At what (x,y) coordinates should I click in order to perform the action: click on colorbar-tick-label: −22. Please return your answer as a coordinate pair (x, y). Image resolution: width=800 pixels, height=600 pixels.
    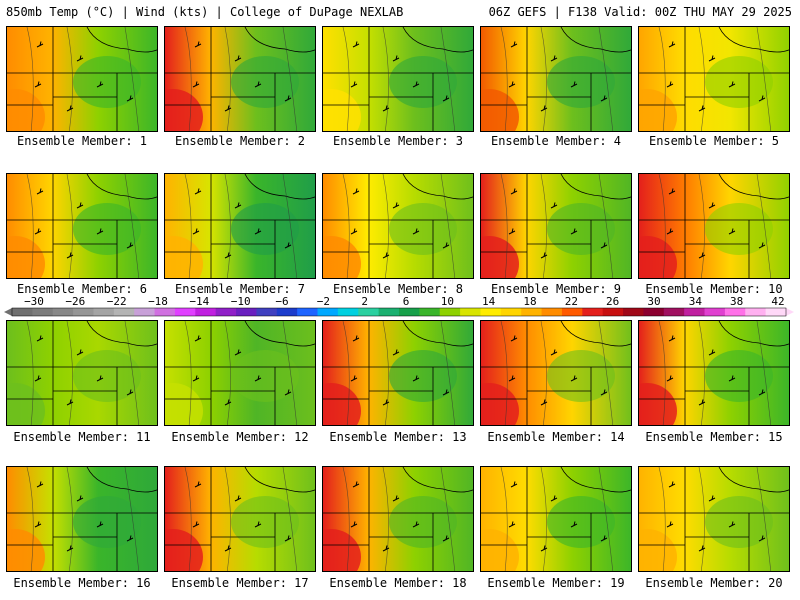
    Looking at the image, I should click on (116, 301).